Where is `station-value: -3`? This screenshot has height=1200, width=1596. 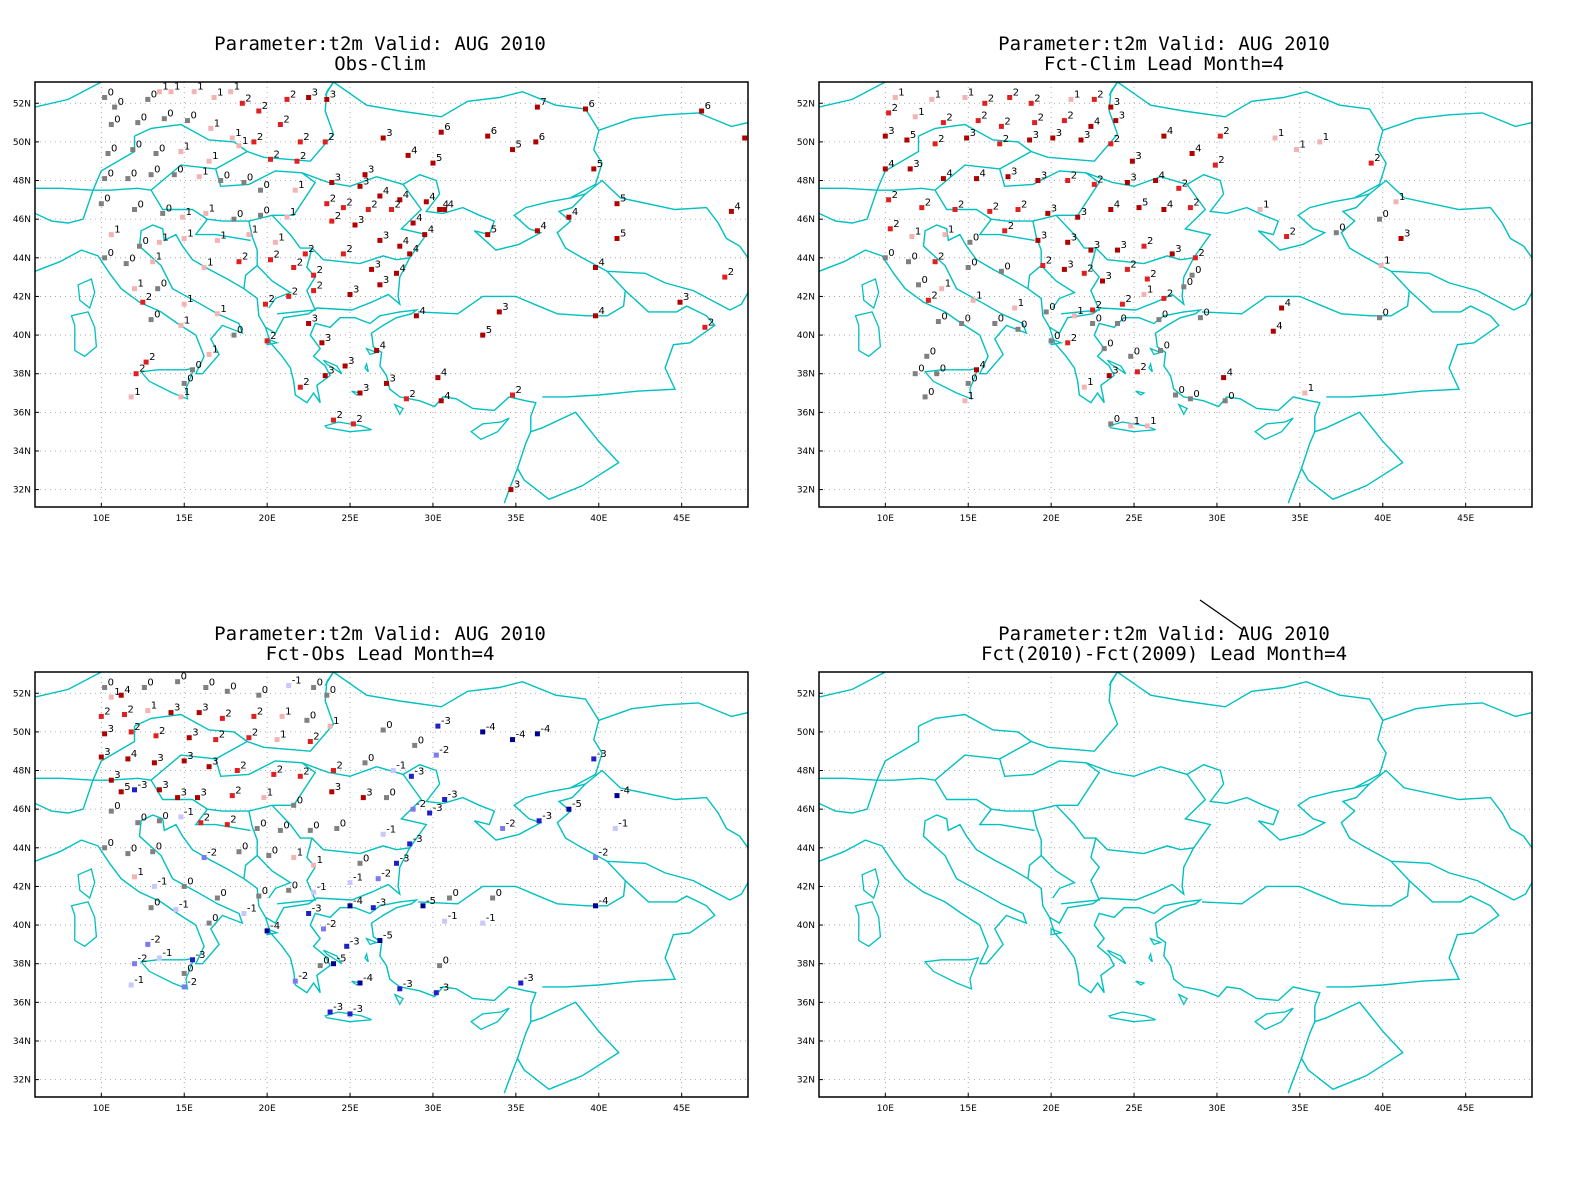
station-value: -3 is located at coordinates (419, 771).